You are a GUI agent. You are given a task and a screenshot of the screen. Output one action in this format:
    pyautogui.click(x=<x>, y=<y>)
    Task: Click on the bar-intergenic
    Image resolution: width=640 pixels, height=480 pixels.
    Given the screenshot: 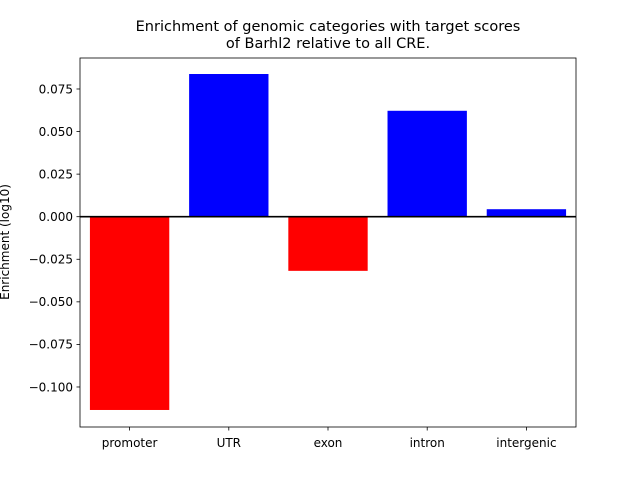 What is the action you would take?
    pyautogui.click(x=526, y=213)
    